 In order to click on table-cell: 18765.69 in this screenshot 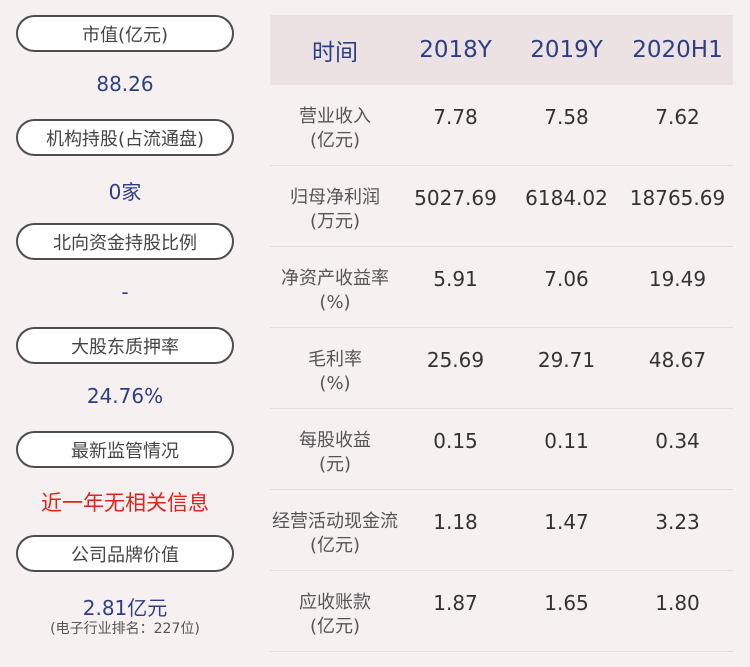, I will do `click(677, 198)`.